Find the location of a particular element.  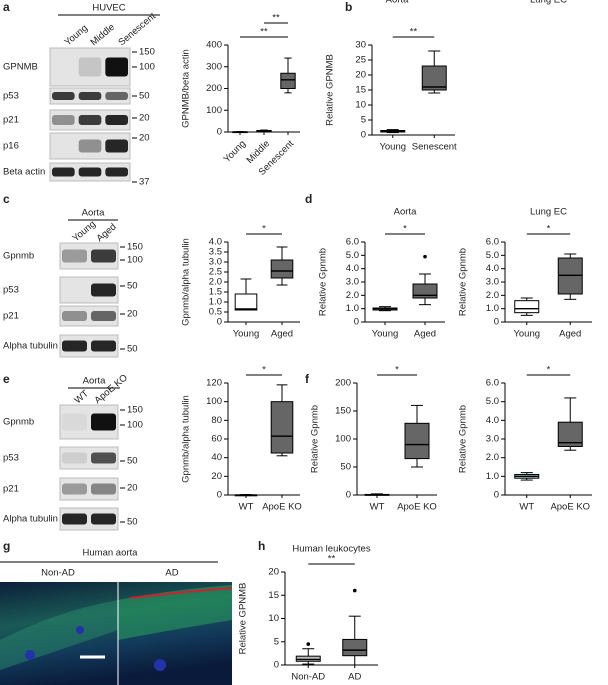

lane-label: WT is located at coordinates (81, 397).